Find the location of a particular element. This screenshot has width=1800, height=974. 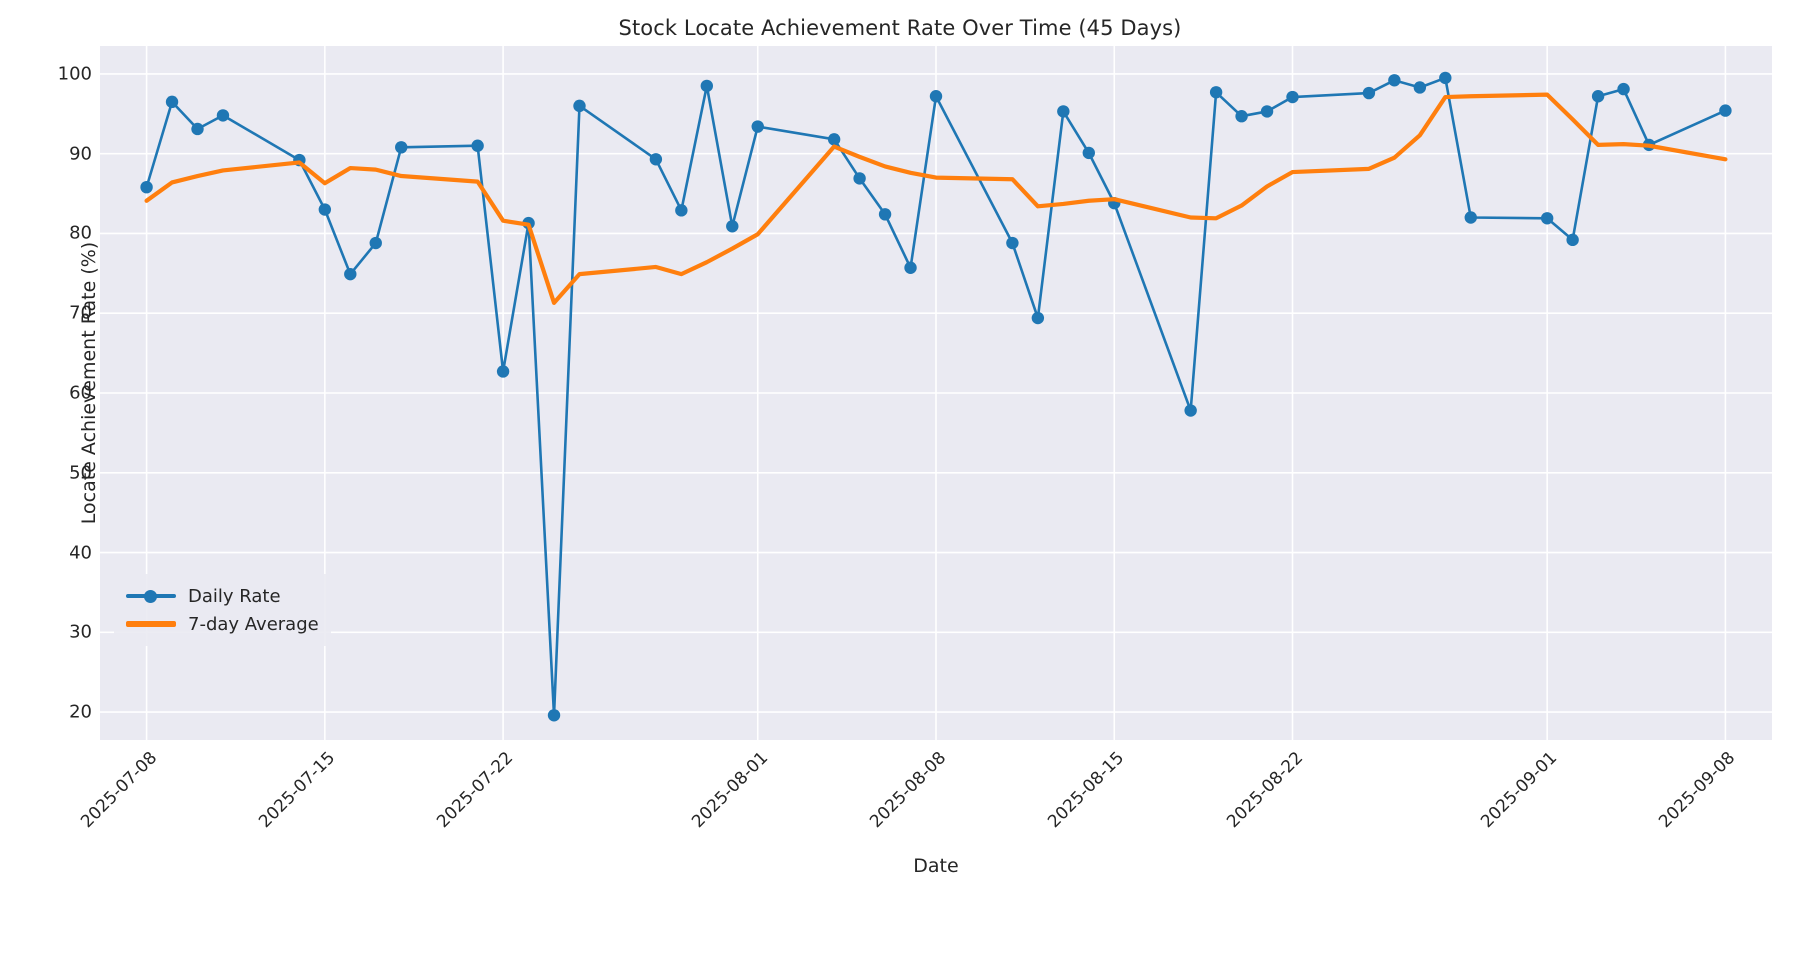

y-tick-label: 100 is located at coordinates (74, 74).